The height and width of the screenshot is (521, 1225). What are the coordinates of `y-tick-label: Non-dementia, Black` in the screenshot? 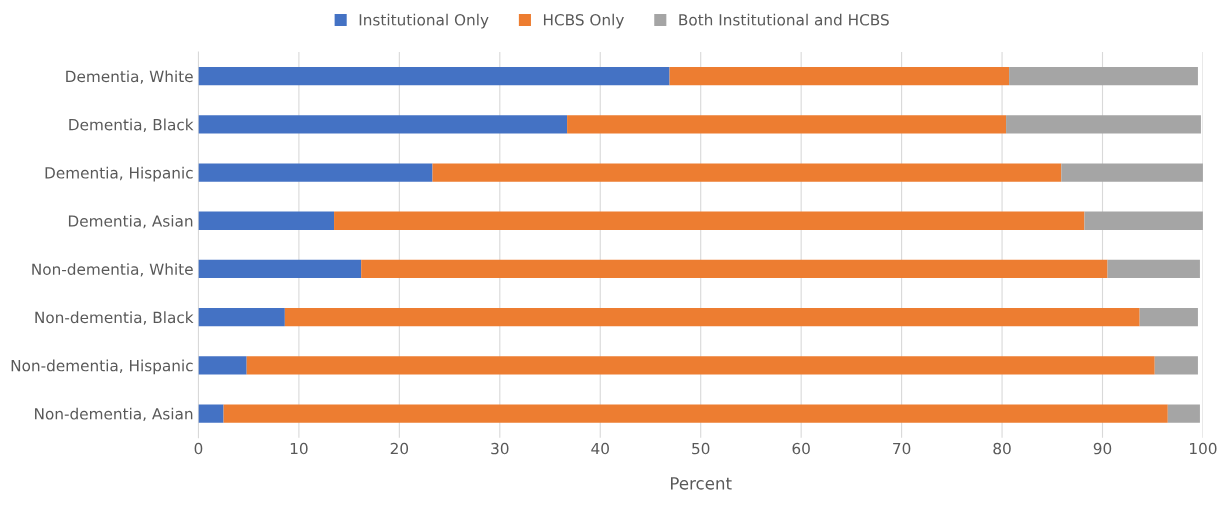 It's located at (114, 318).